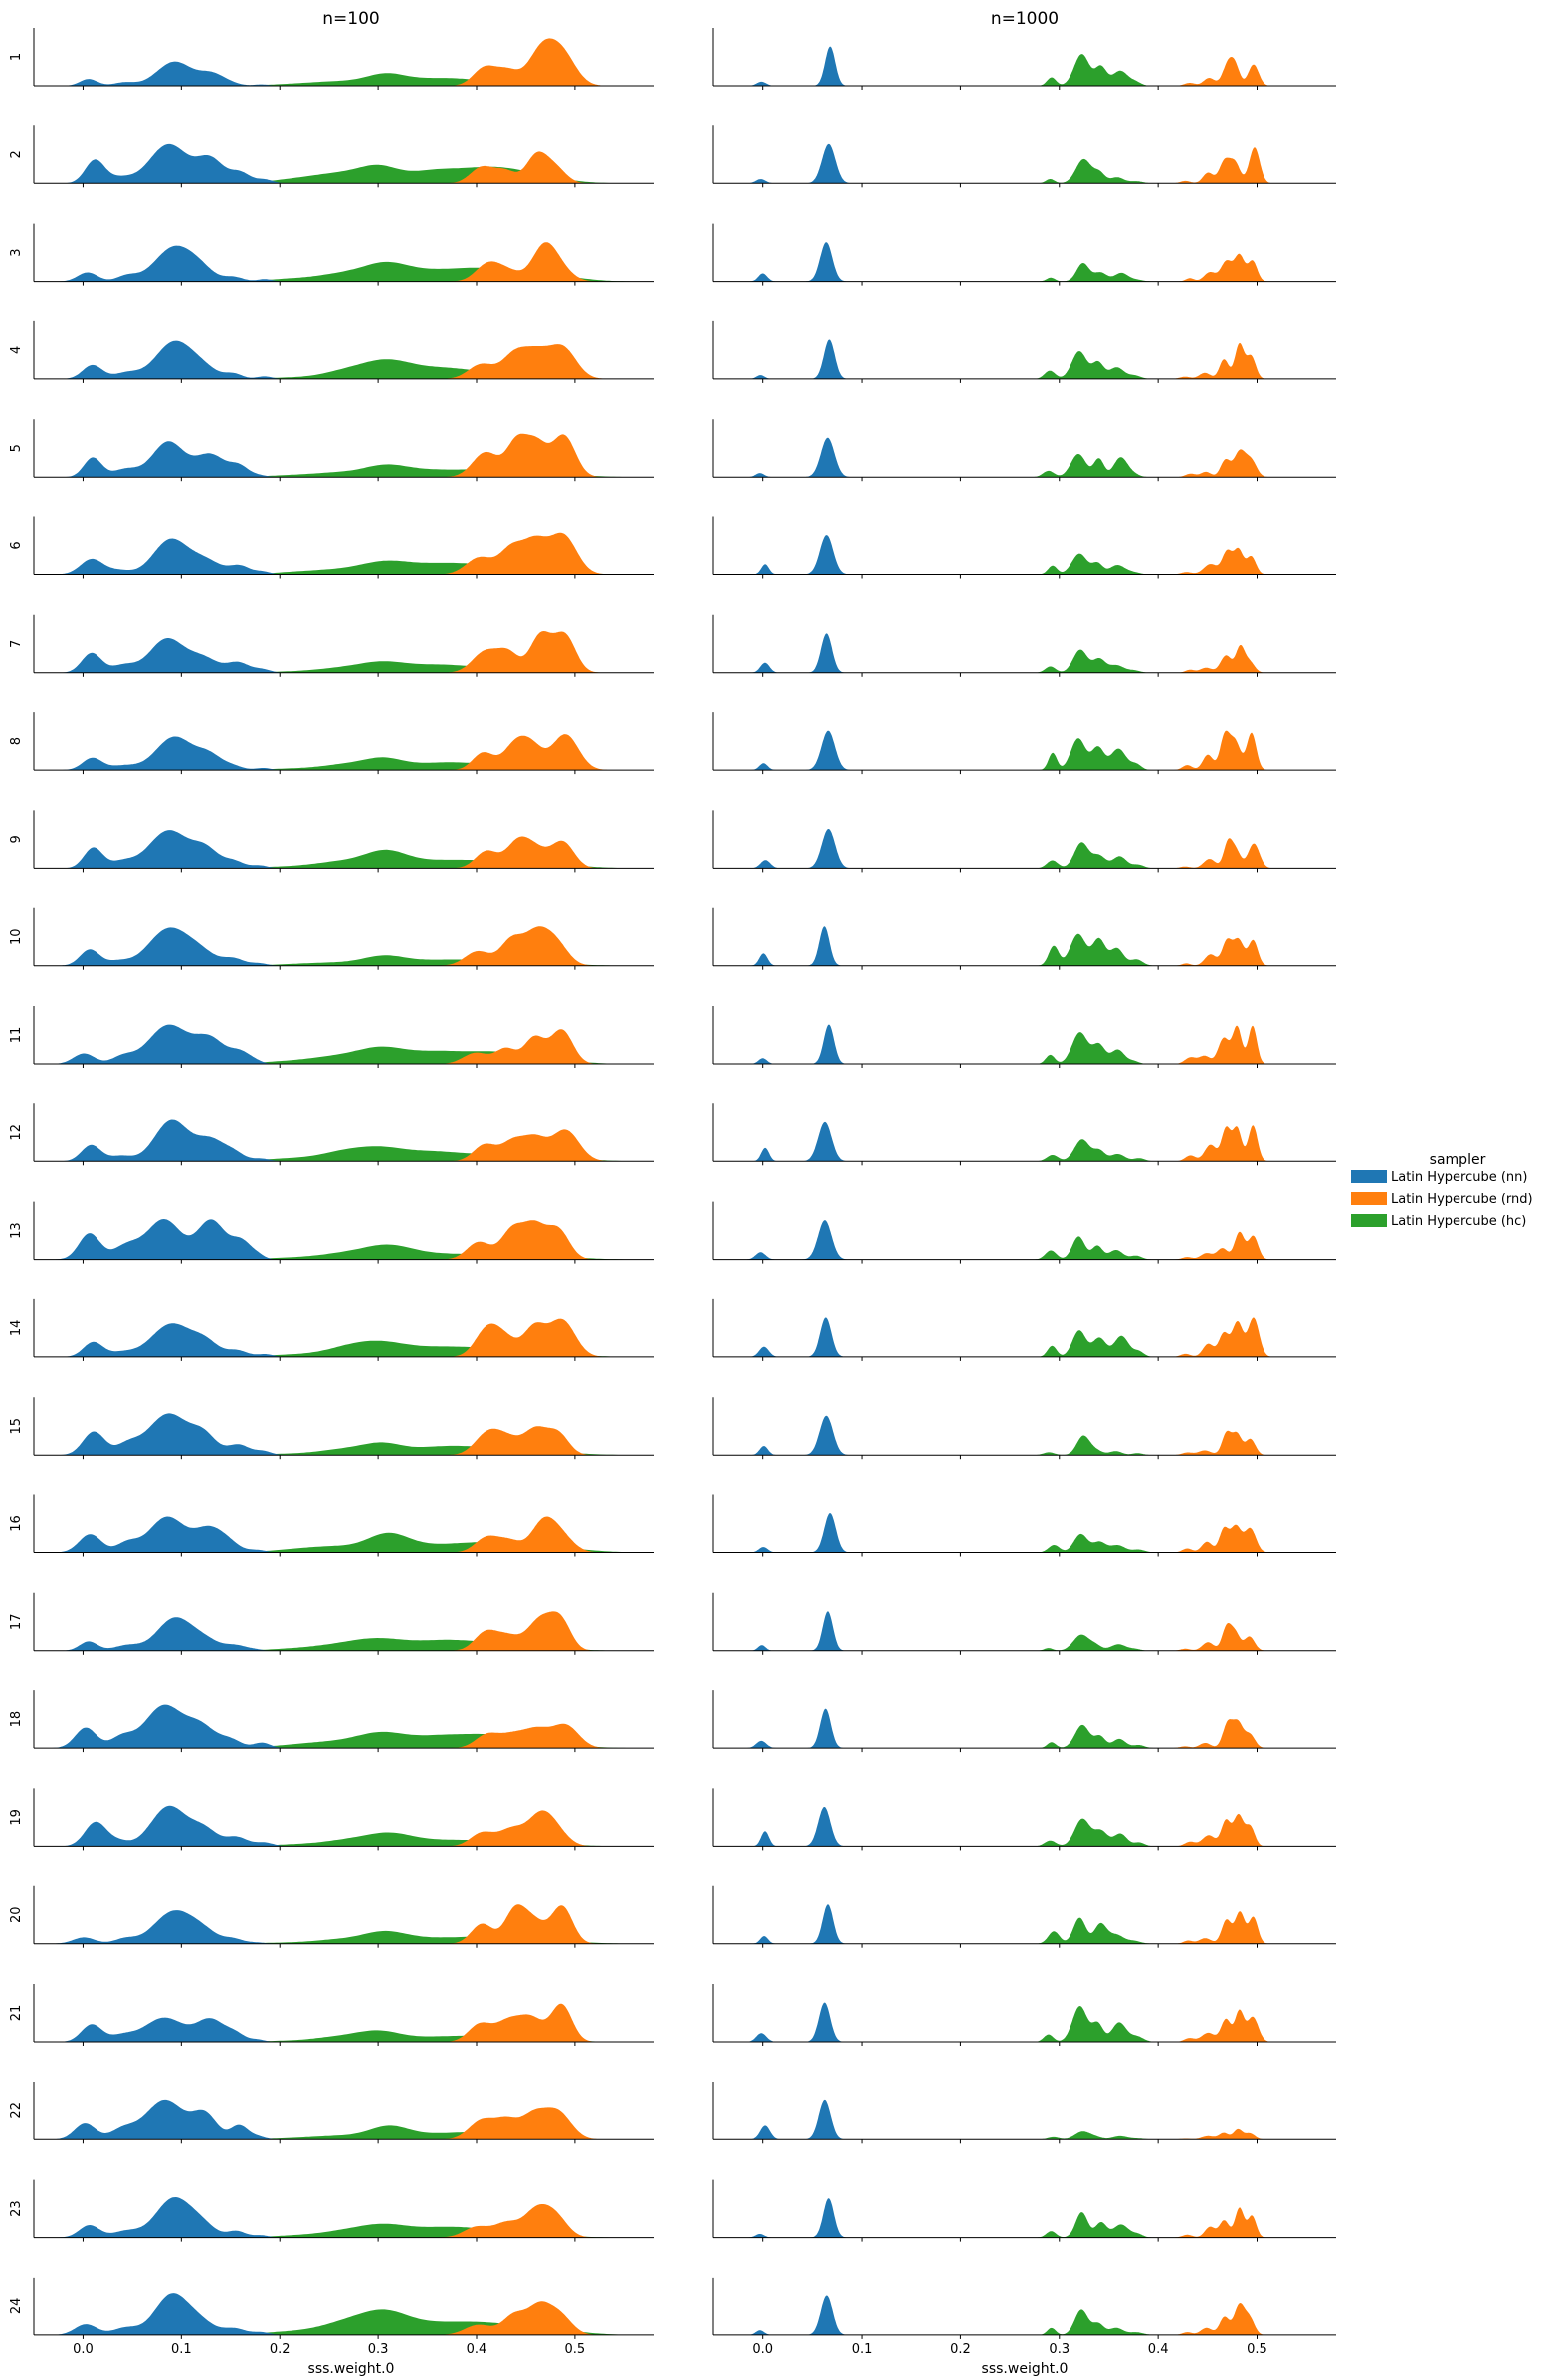 Image resolution: width=1556 pixels, height=2380 pixels. I want to click on row-label: 2, so click(16, 154).